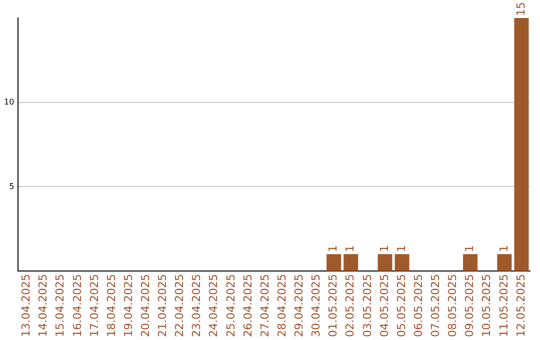 The image size is (540, 340). Describe the element at coordinates (43, 306) in the screenshot. I see `x-tick-label: 14.04.2025` at that location.